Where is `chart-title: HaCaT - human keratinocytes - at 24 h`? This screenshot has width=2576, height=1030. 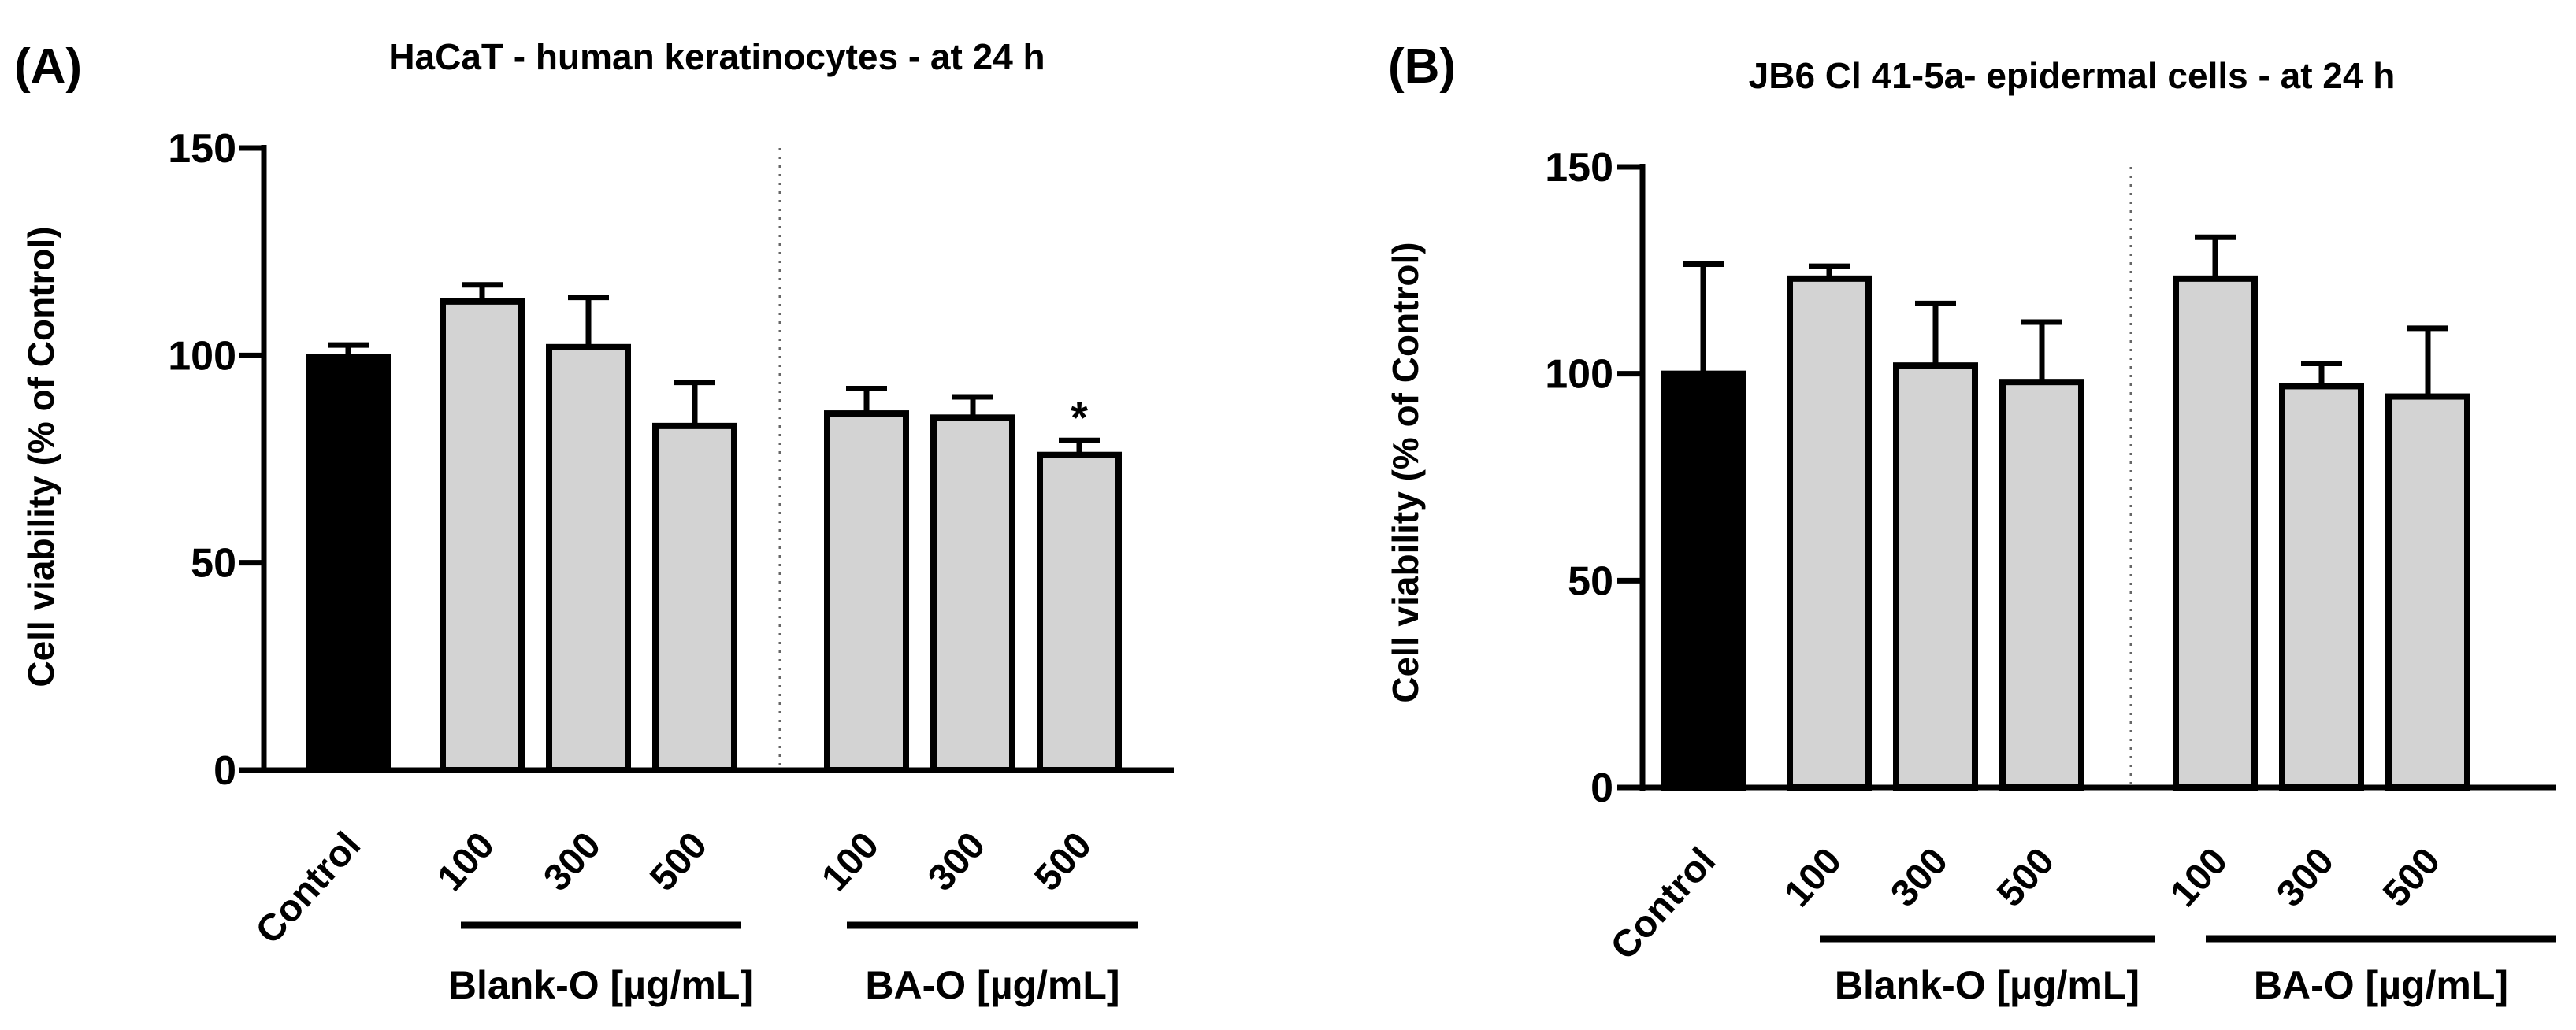
chart-title: HaCaT - human keratinocytes - at 24 h is located at coordinates (716, 56).